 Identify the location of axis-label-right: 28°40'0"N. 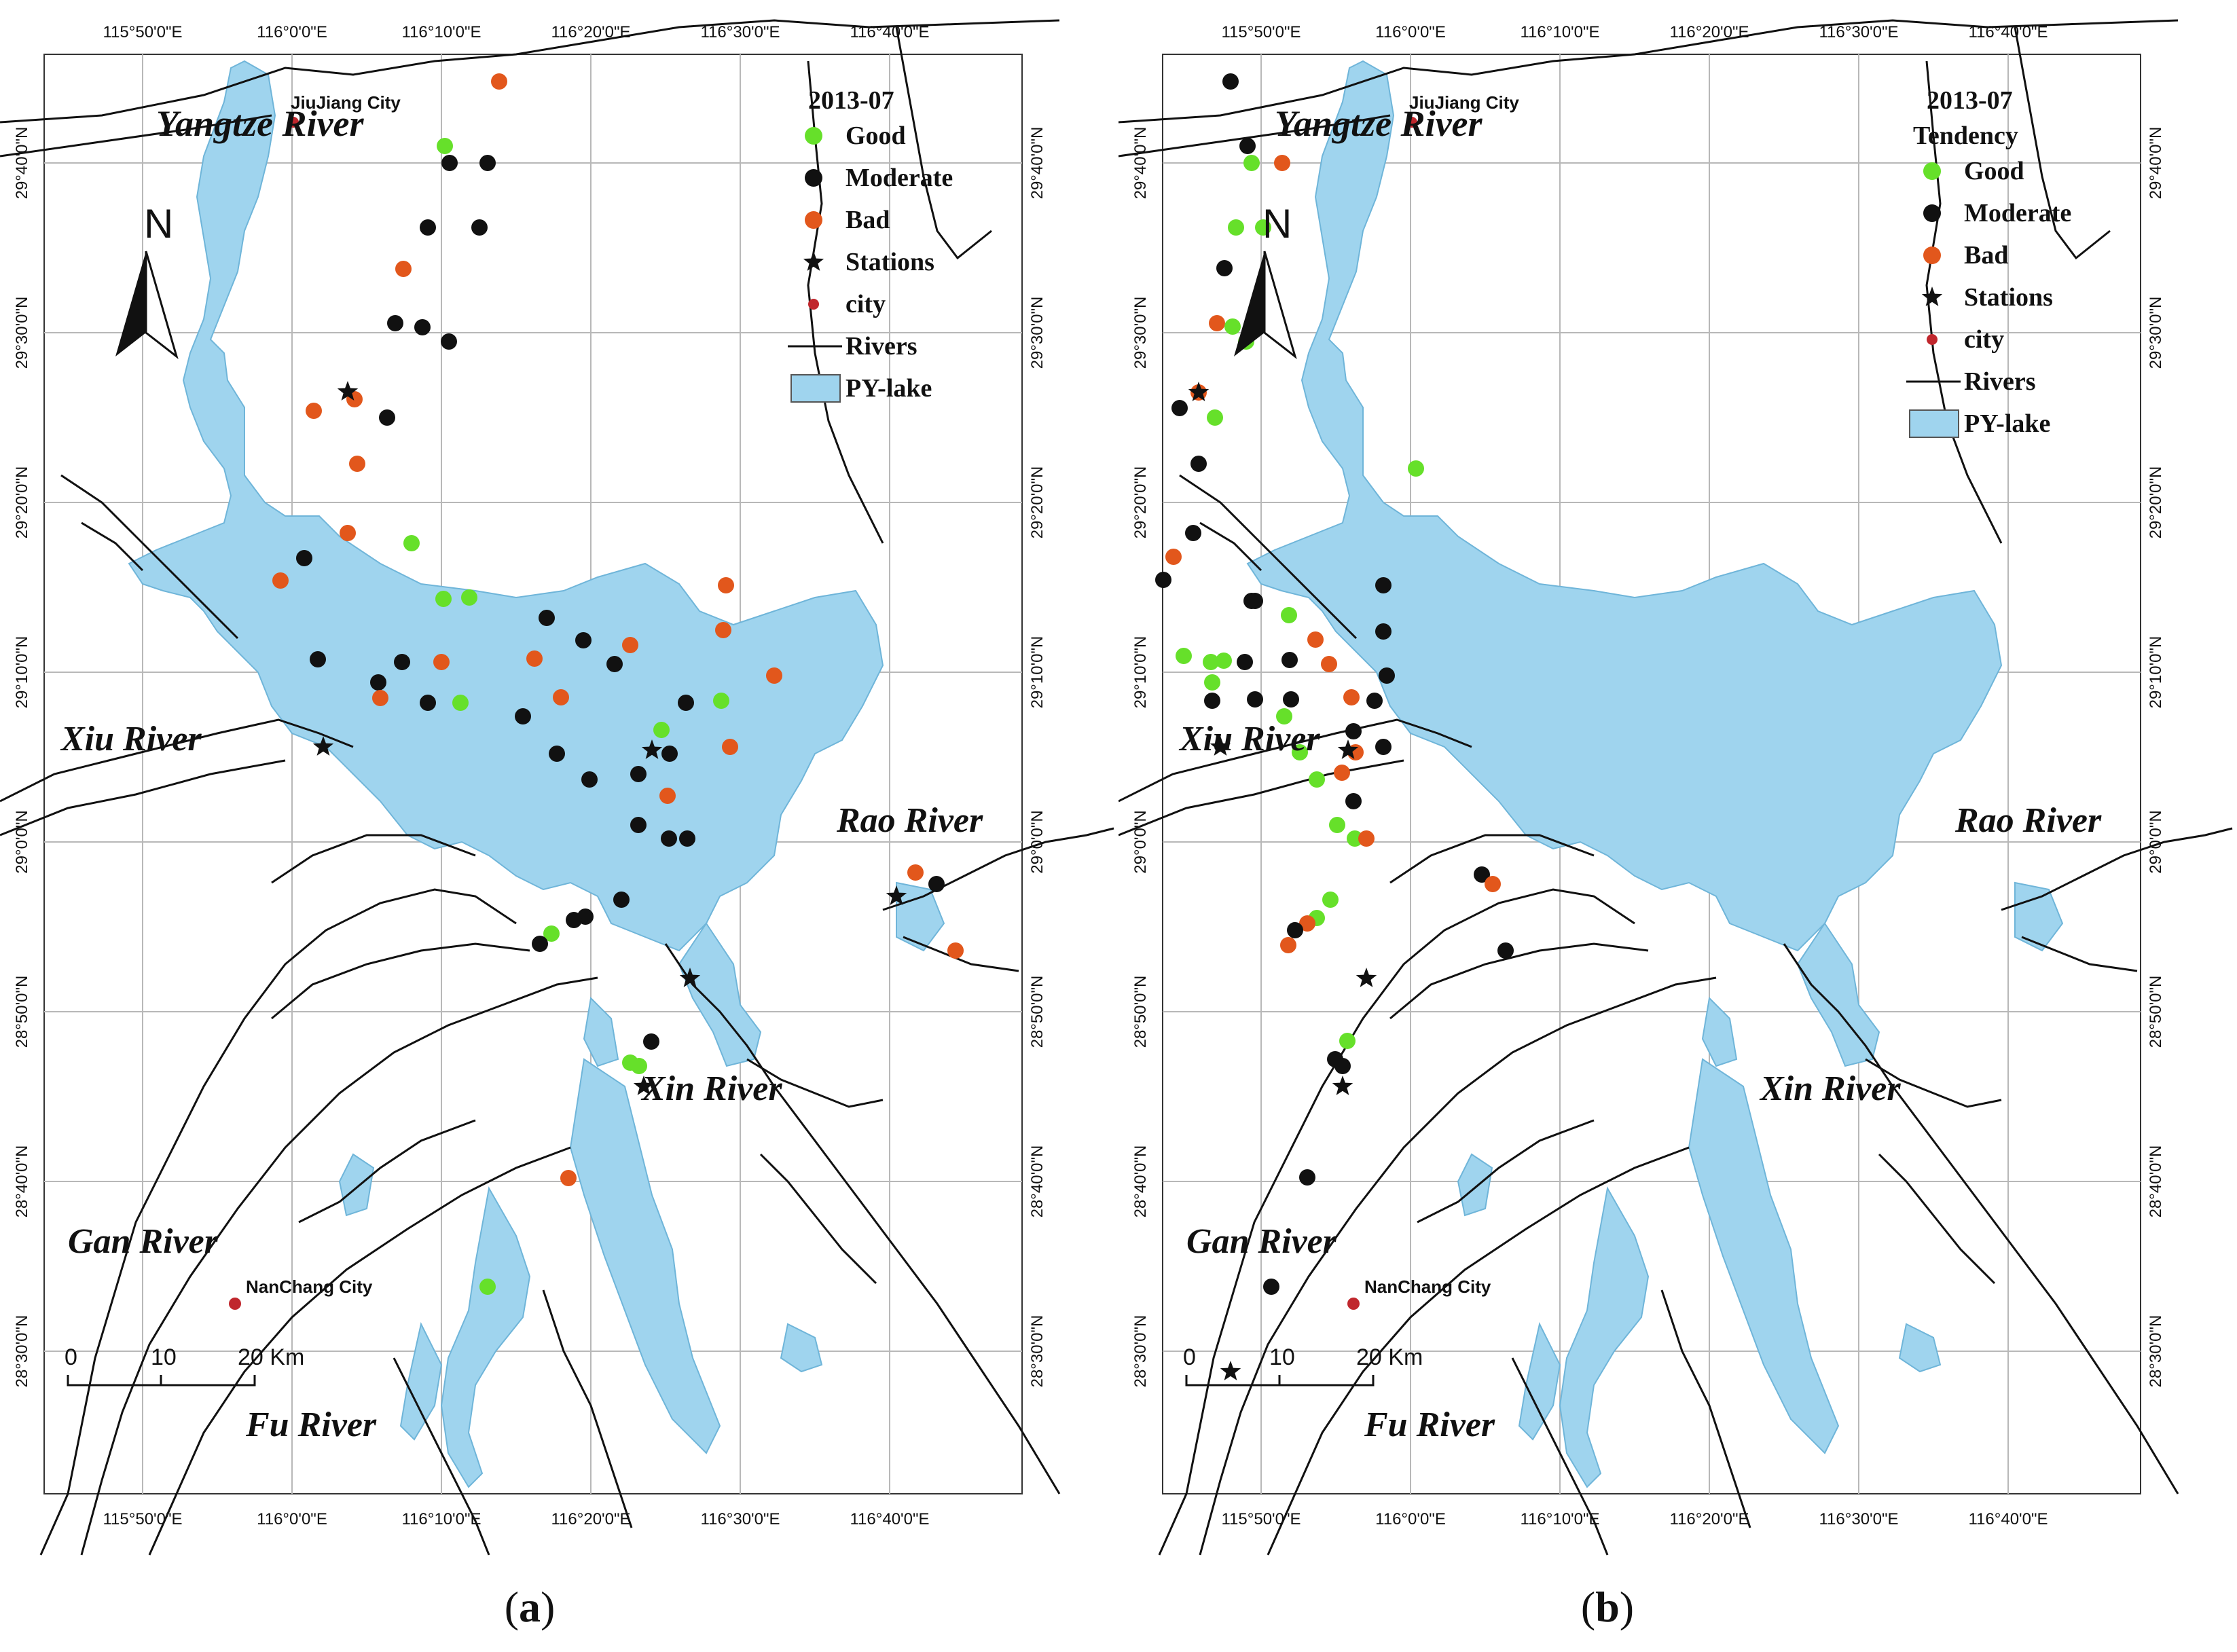
(1037, 1182).